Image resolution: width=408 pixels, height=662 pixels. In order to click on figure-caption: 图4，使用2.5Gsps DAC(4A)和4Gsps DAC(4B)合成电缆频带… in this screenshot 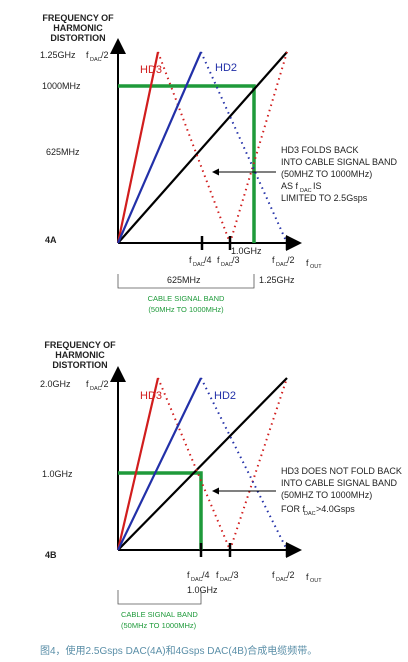, I will do `click(179, 651)`.